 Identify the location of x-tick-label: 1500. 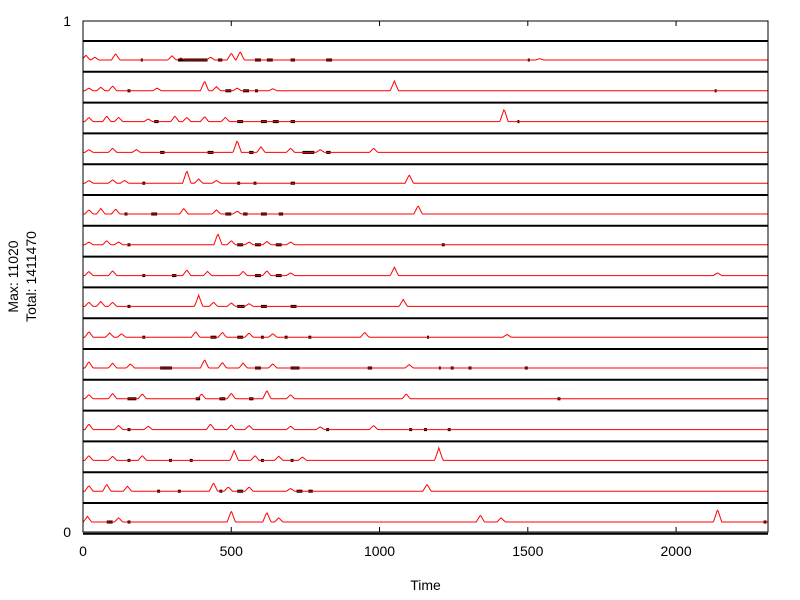
(527, 551).